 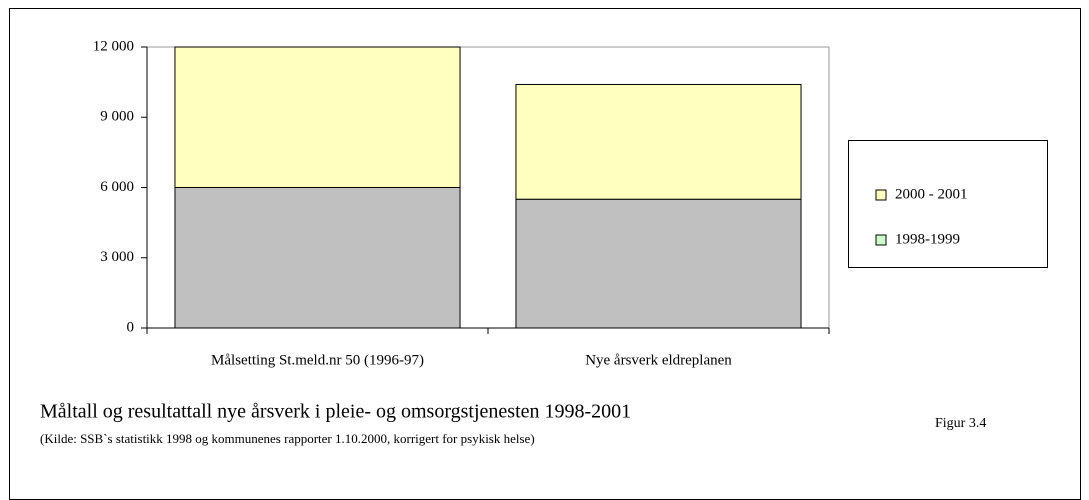 What do you see at coordinates (131, 327) in the screenshot?
I see `y-tick-label: 0` at bounding box center [131, 327].